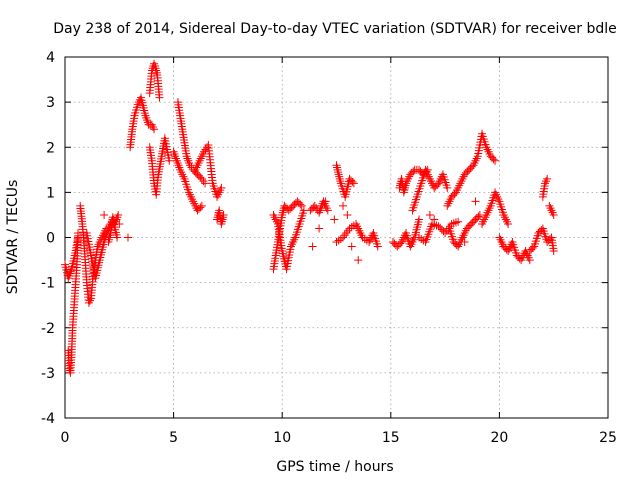 This screenshot has width=640, height=480. Describe the element at coordinates (50, 103) in the screenshot. I see `y-tick-label: 3` at that location.